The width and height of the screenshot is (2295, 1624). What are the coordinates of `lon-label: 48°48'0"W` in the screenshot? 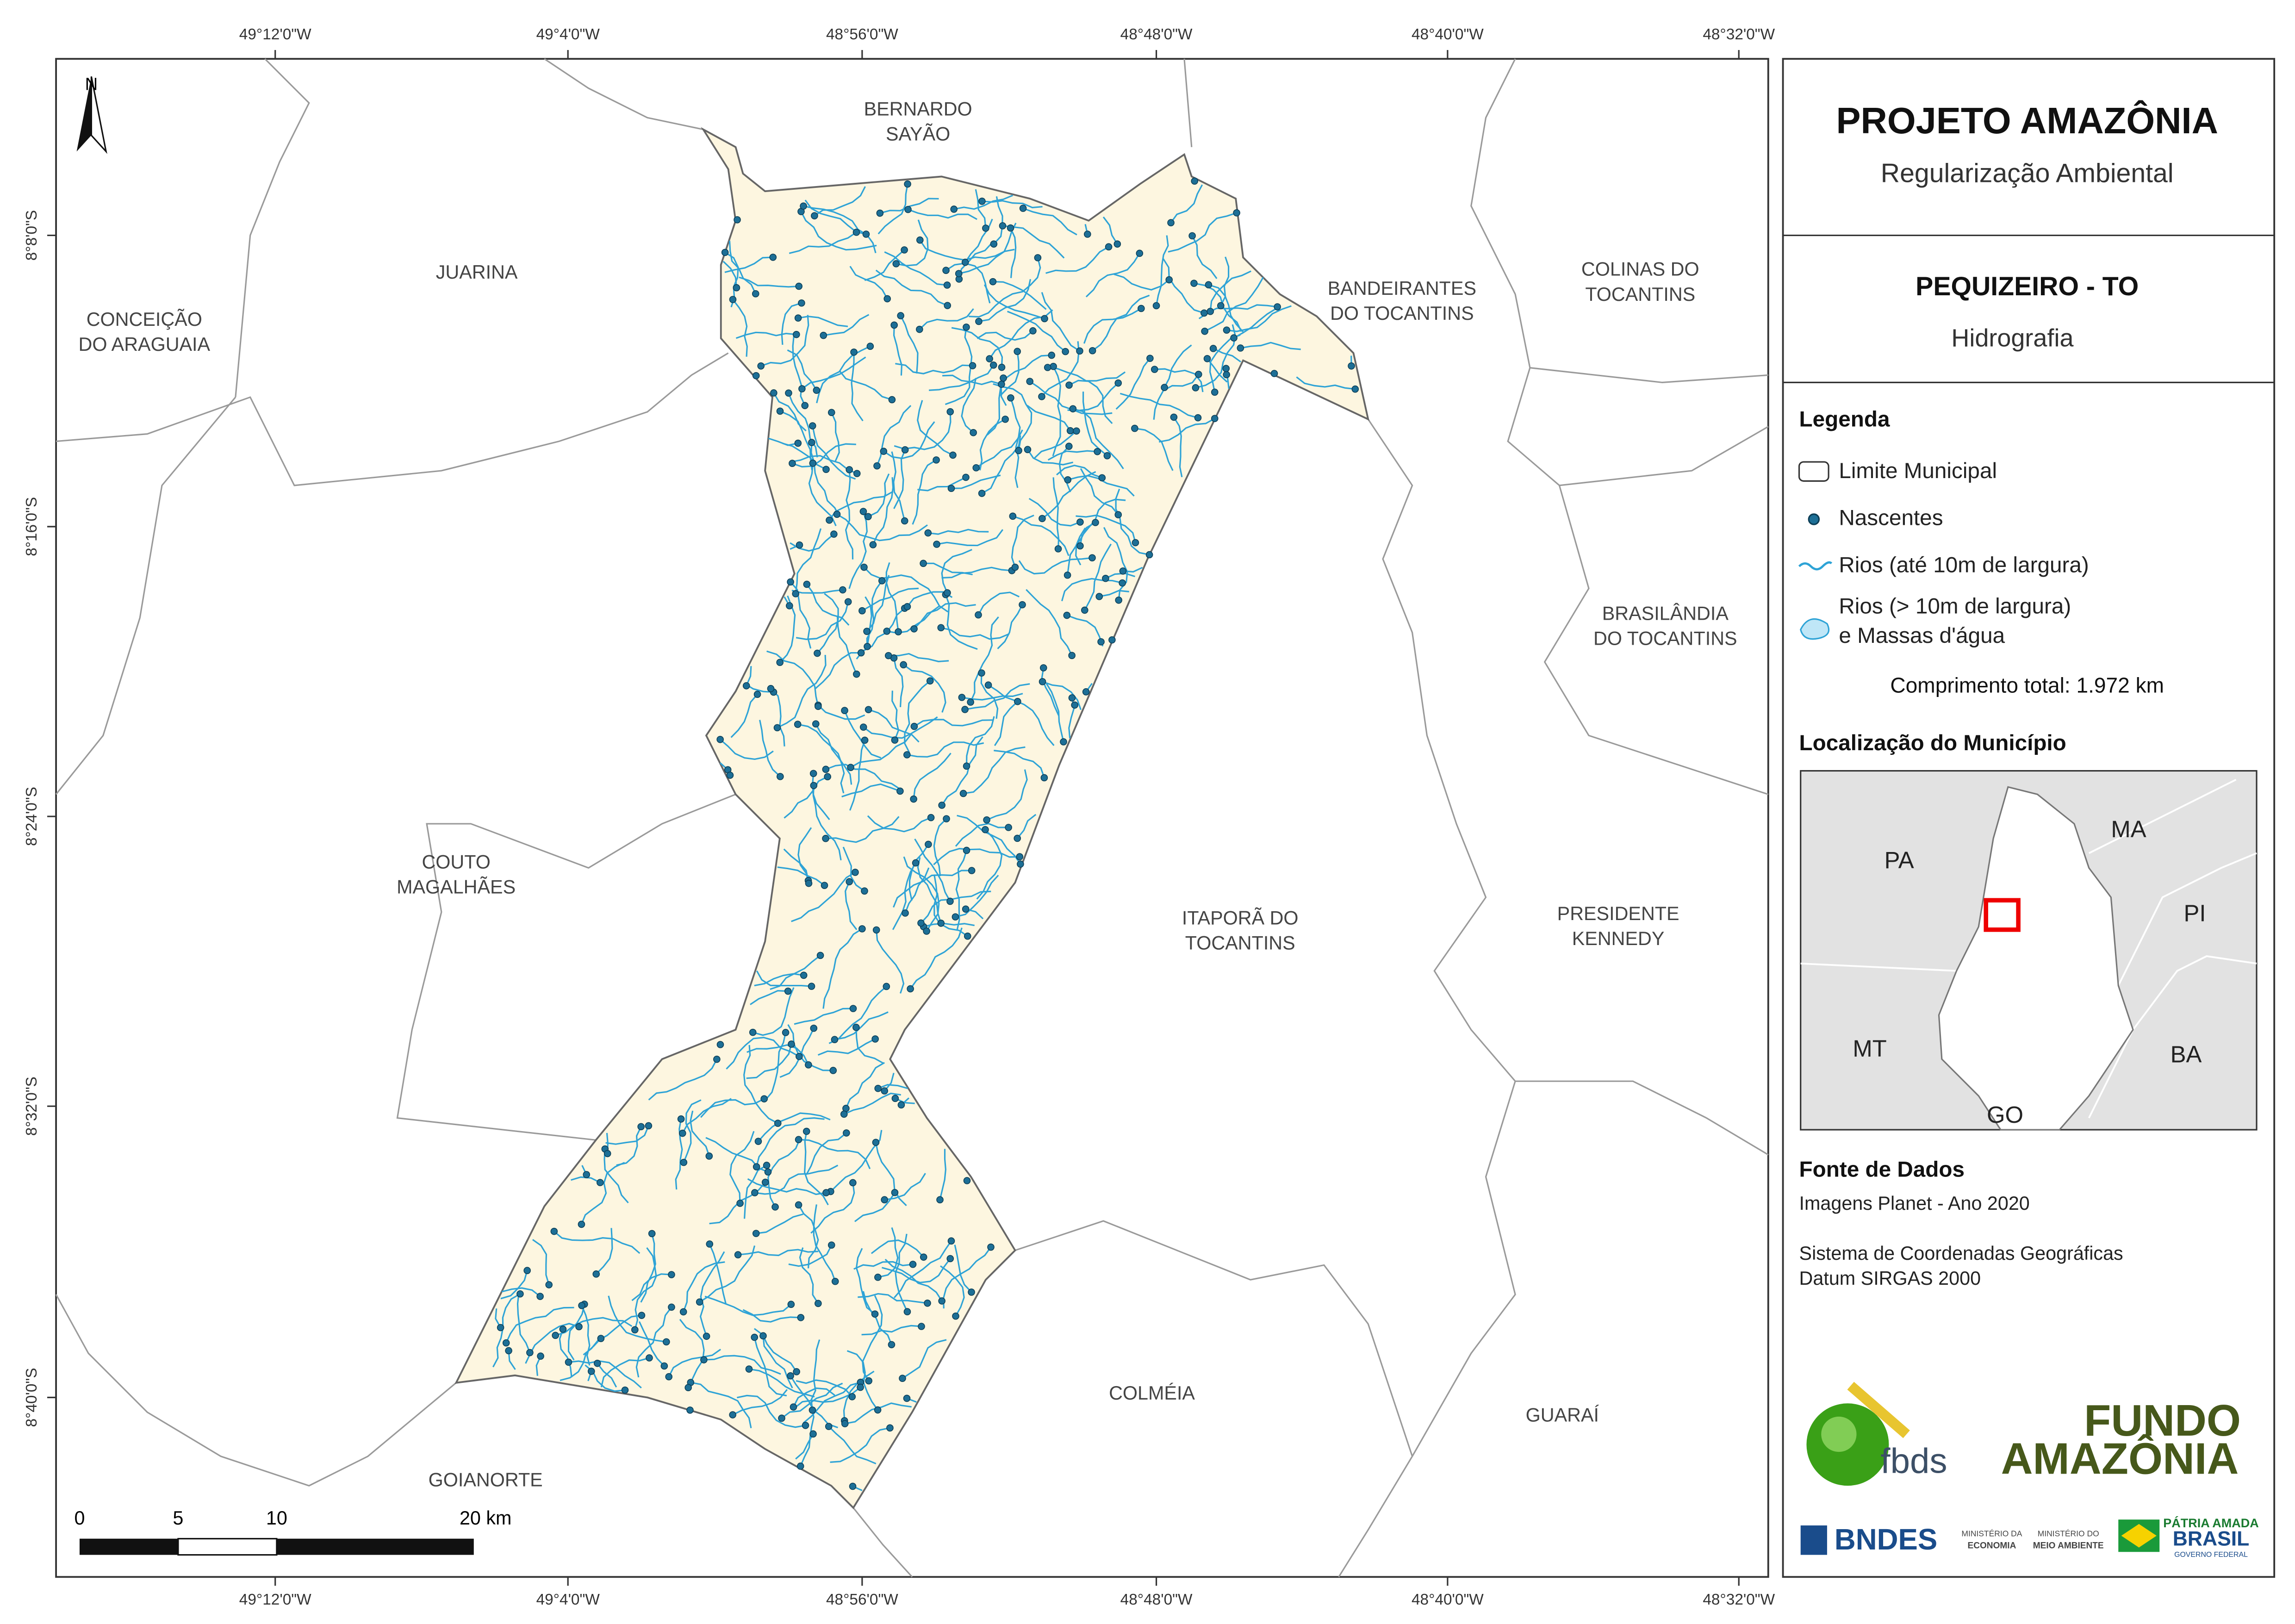 It's located at (1156, 34).